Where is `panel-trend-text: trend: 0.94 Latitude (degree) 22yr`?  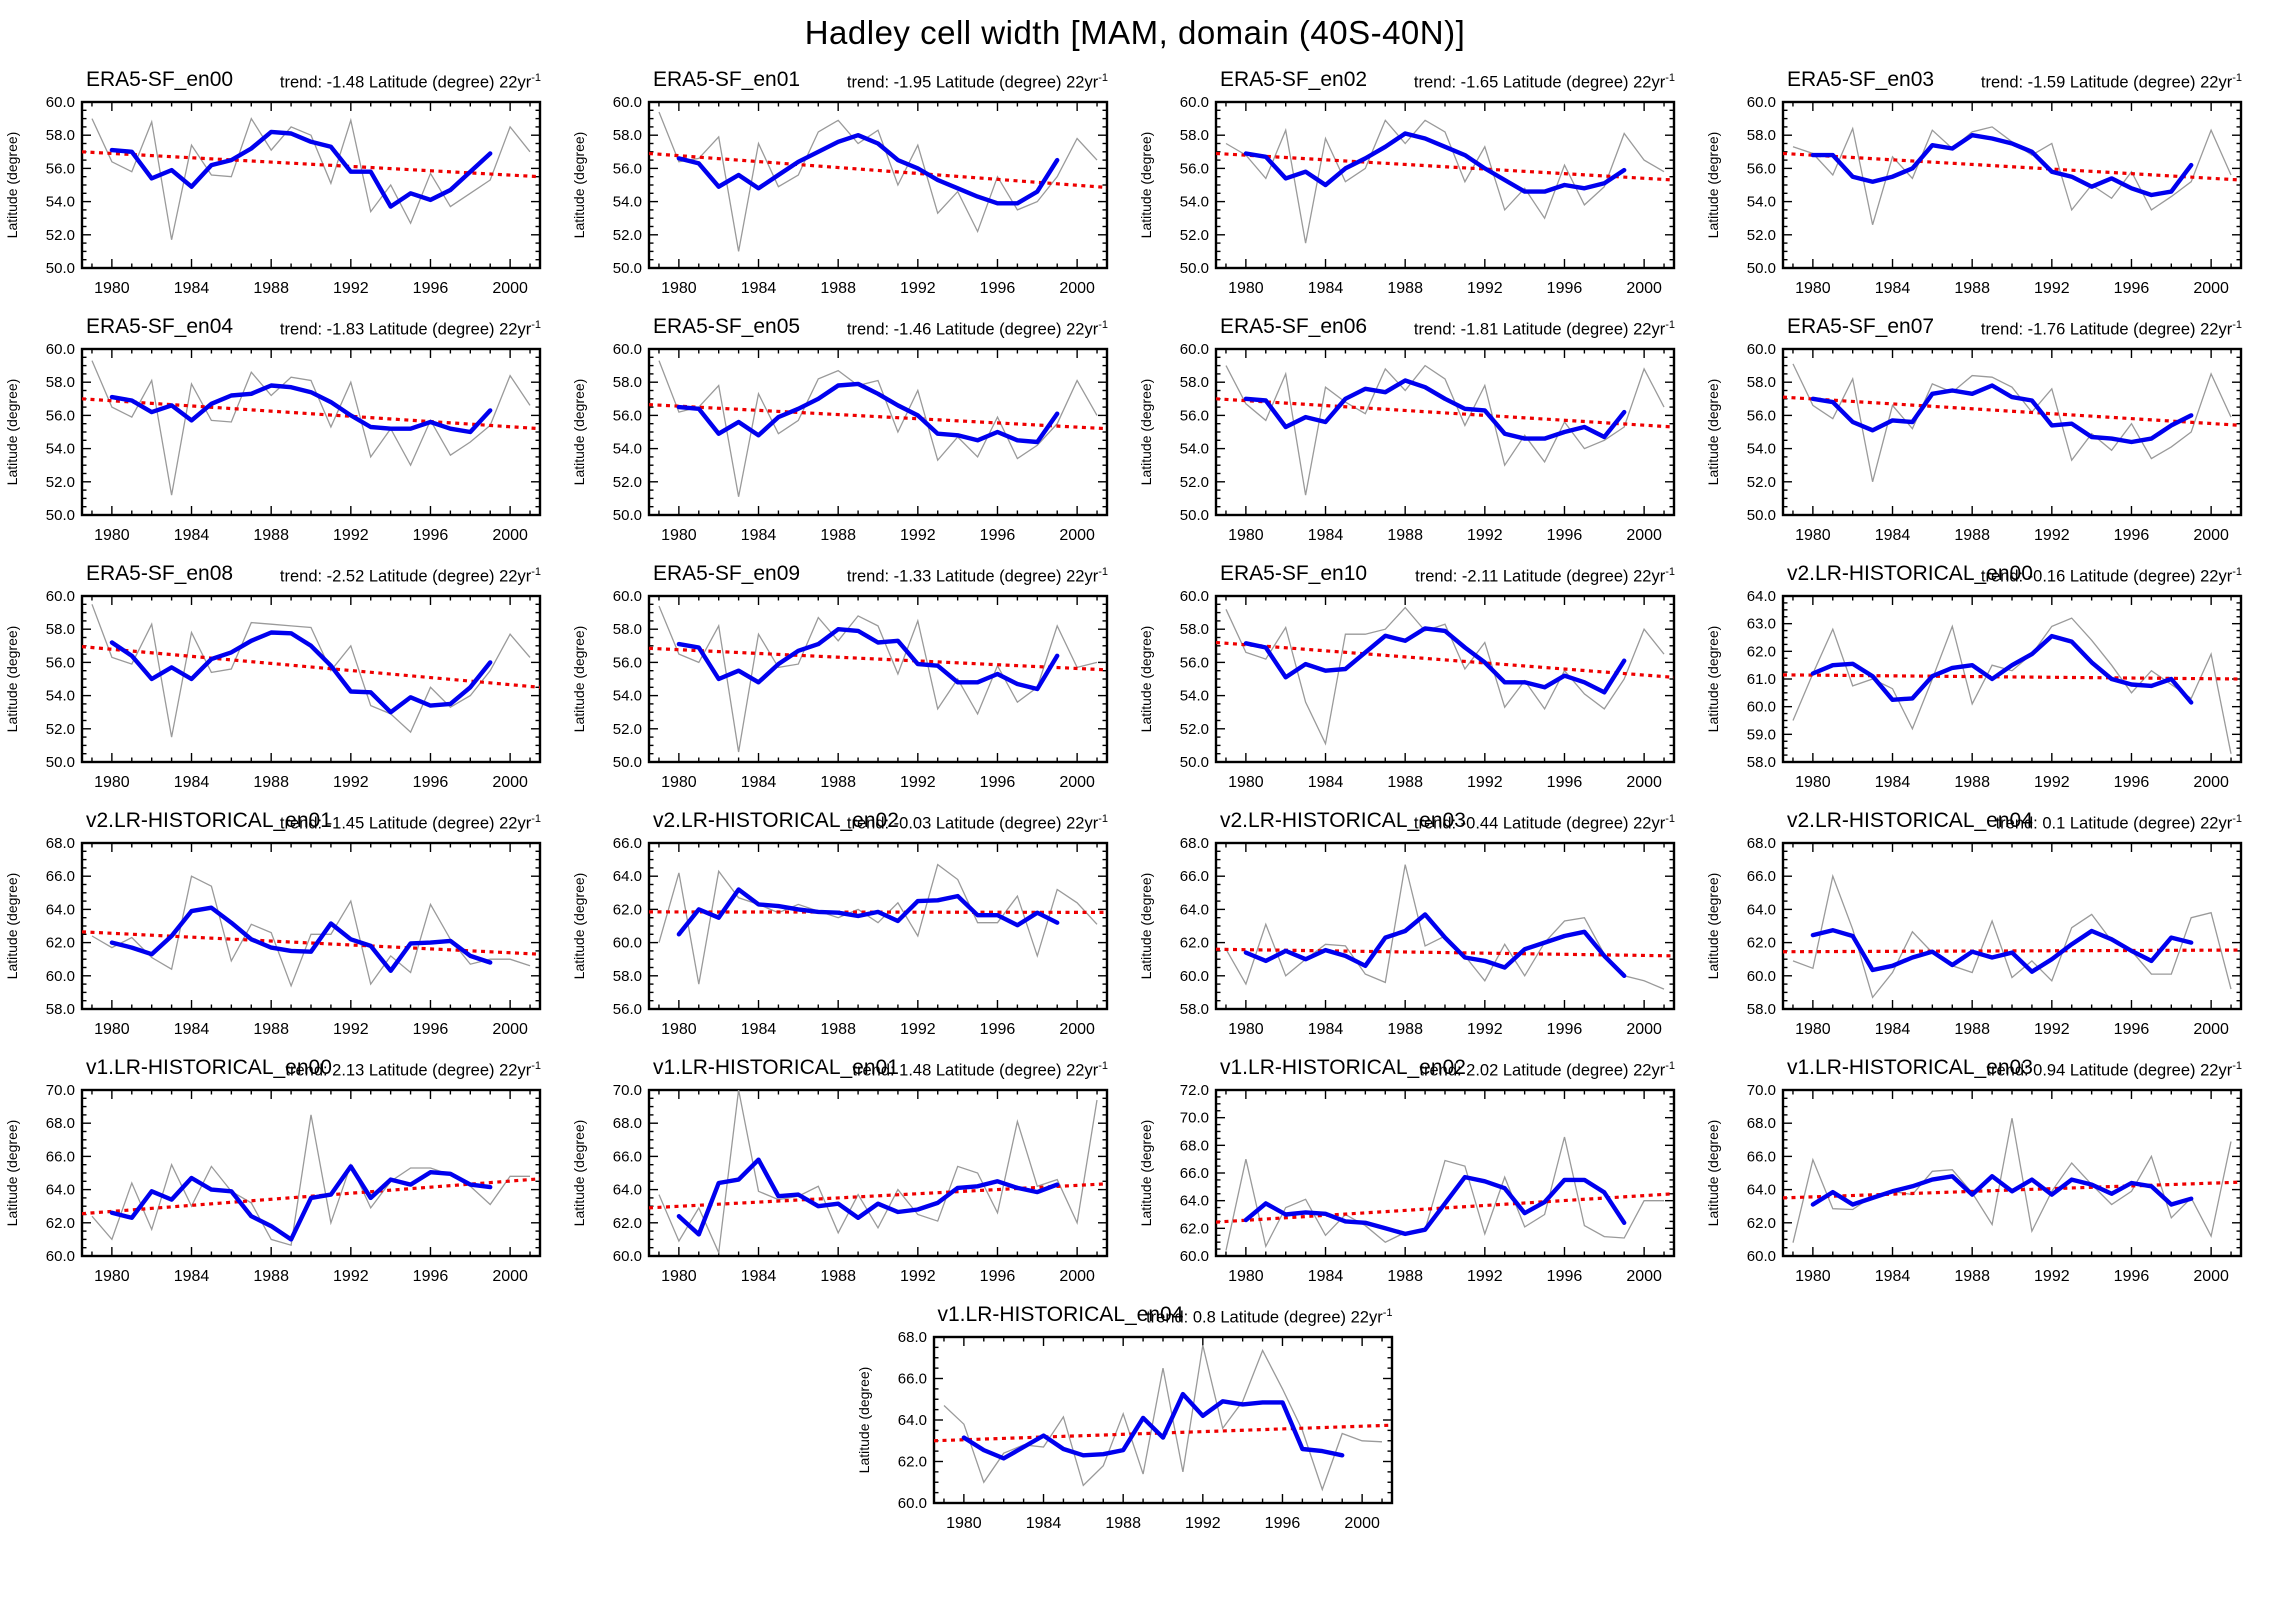
panel-trend-text: trend: 0.94 Latitude (degree) 22yr is located at coordinates (2109, 1070).